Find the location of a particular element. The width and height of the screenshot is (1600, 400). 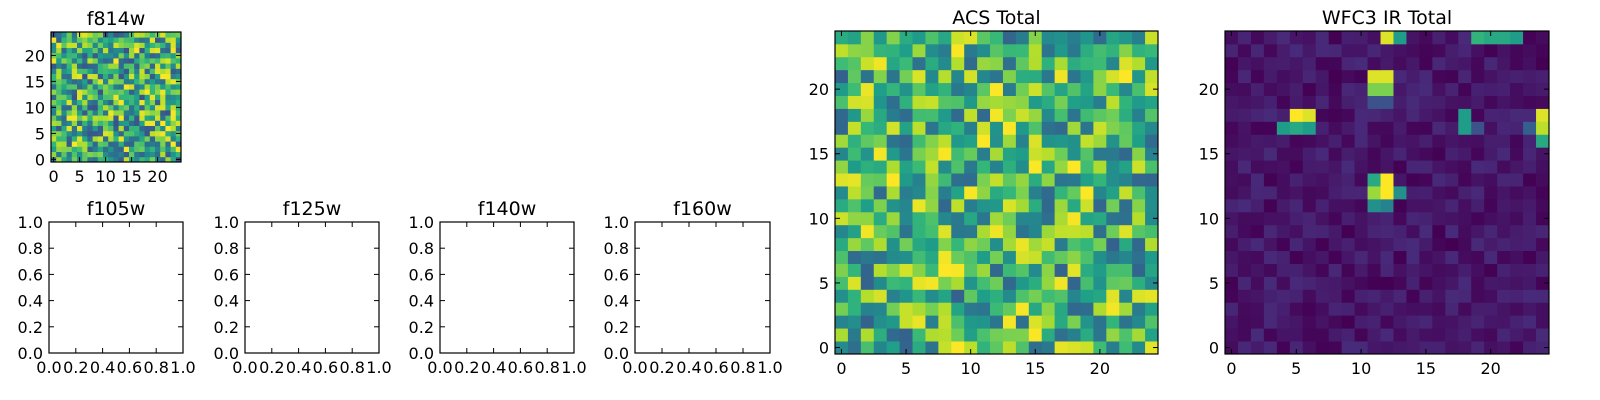

y-tick-label: 0 is located at coordinates (1214, 348).